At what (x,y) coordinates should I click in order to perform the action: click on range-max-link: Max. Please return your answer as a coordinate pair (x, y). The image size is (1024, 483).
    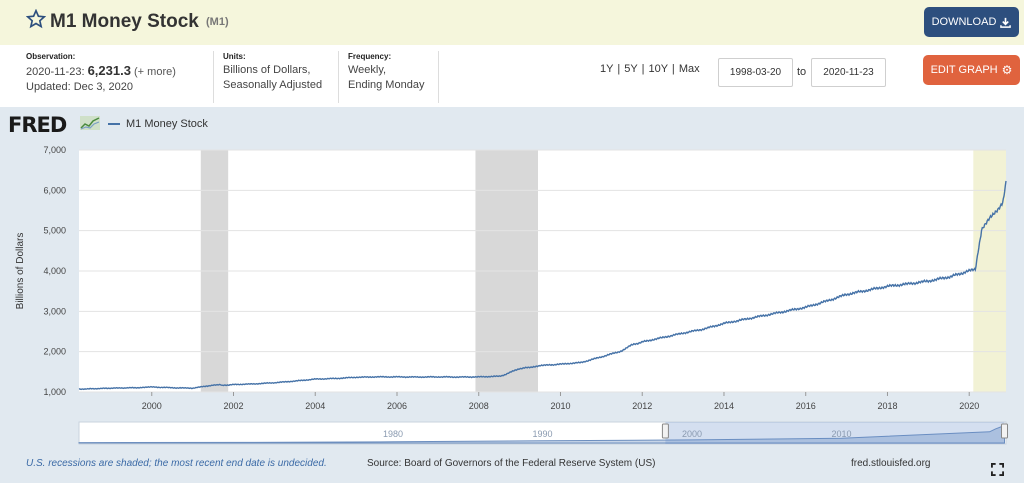
    Looking at the image, I should click on (689, 69).